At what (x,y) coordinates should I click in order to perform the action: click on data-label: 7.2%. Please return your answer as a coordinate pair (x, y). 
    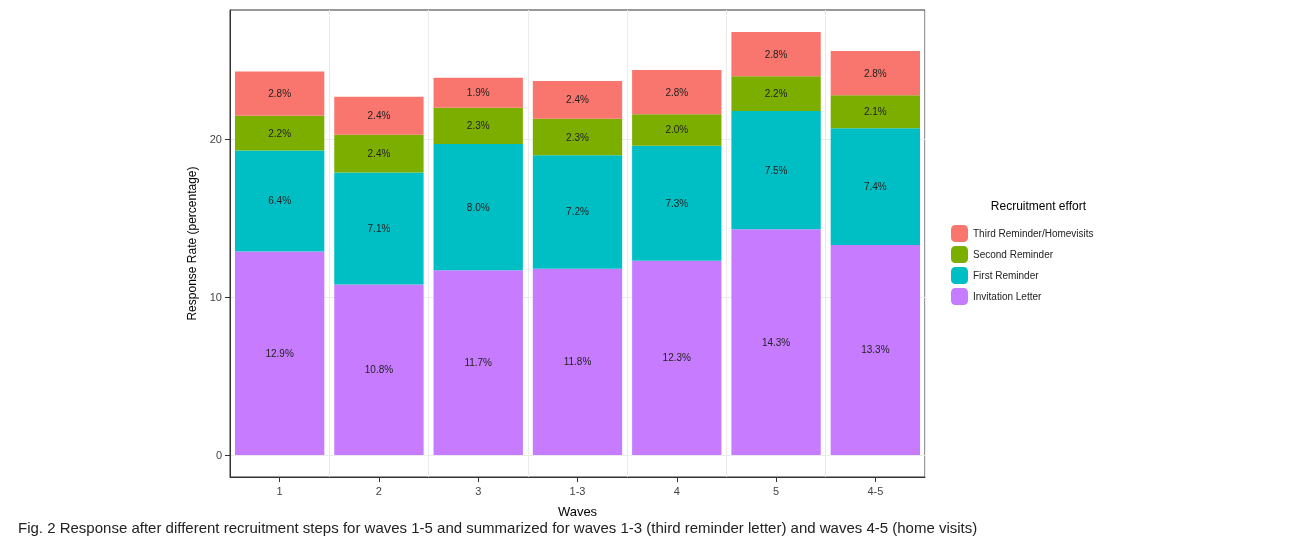
    Looking at the image, I should click on (577, 212).